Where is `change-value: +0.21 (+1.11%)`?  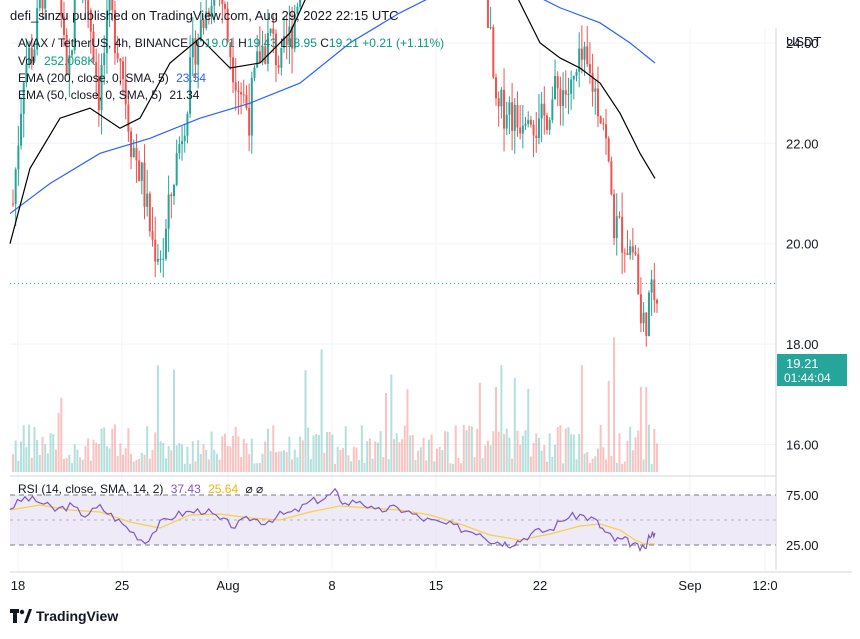 change-value: +0.21 (+1.11%) is located at coordinates (403, 43).